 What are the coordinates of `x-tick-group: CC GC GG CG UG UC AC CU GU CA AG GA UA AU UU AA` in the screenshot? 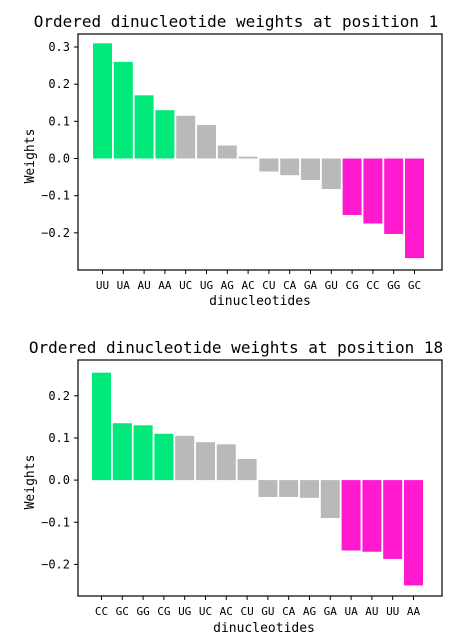 It's located at (258, 607).